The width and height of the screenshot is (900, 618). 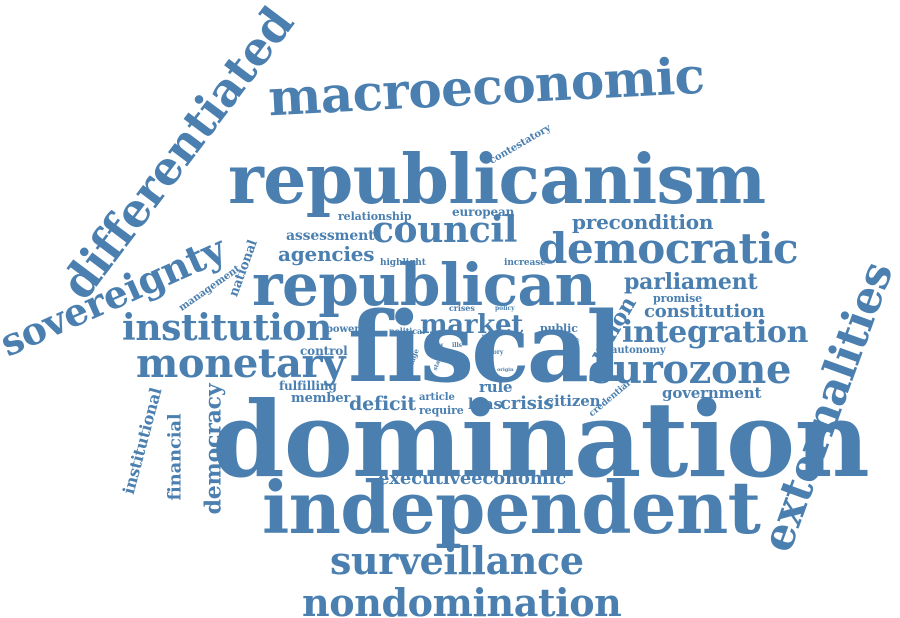 I want to click on word-public: public, so click(x=559, y=328).